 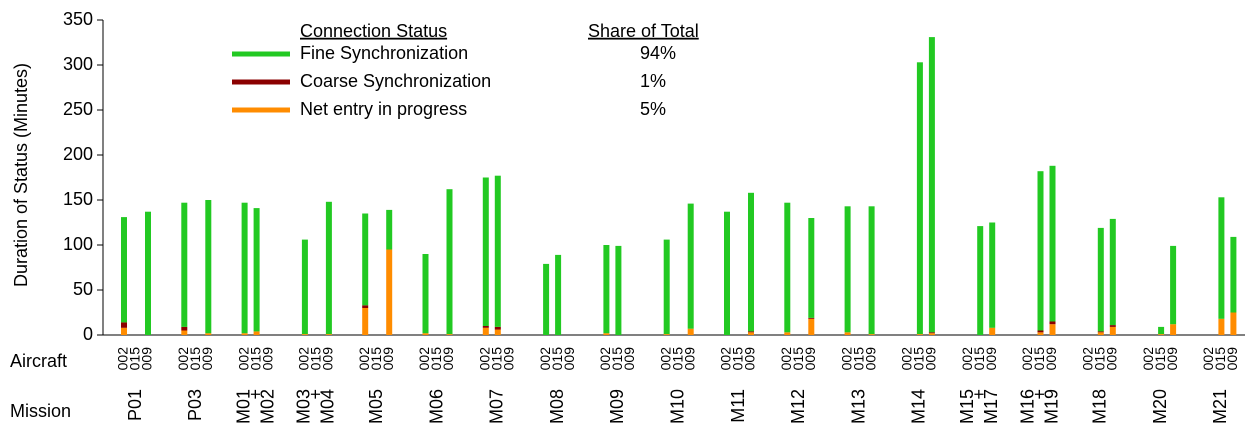 I want to click on y-tick-label: 0, so click(x=88, y=334).